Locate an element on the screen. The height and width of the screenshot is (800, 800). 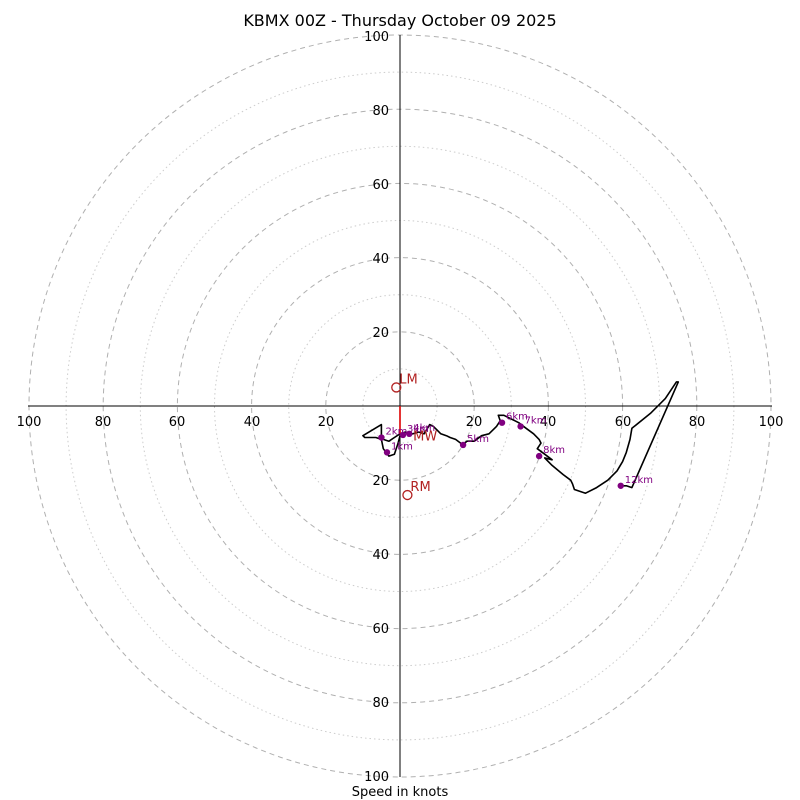
tick-label-up-20: 20 is located at coordinates (380, 333).